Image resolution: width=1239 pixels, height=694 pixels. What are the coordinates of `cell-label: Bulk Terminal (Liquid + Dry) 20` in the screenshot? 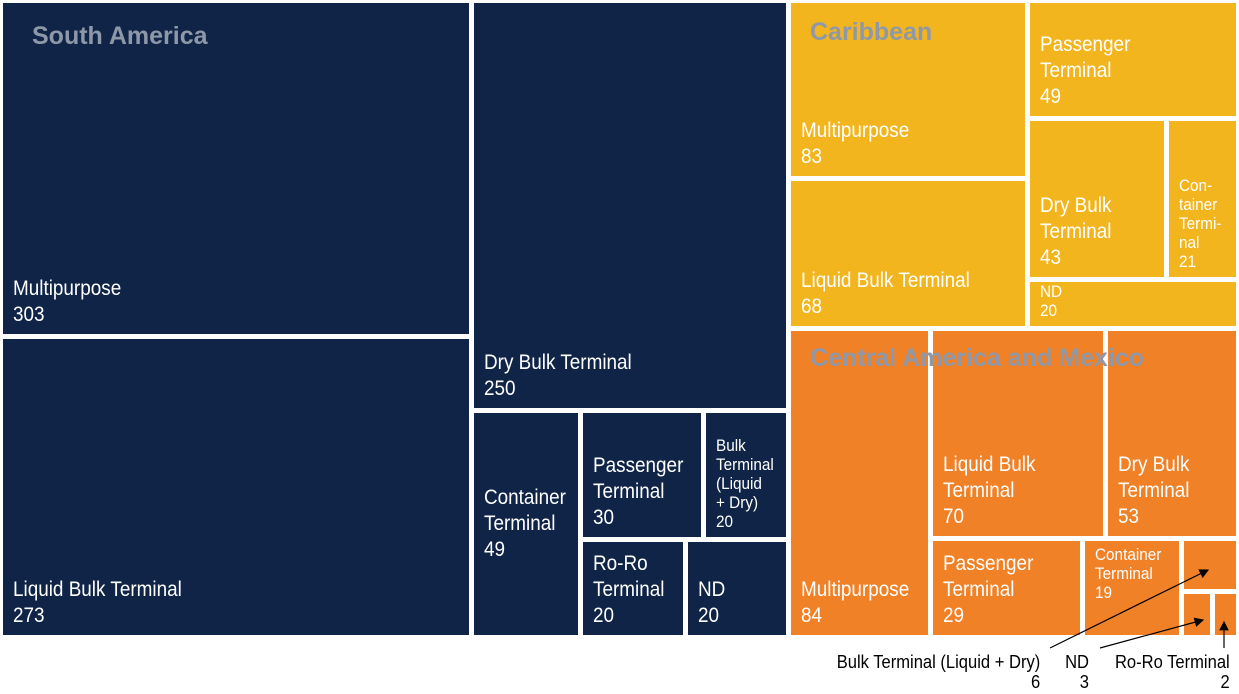 It's located at (745, 483).